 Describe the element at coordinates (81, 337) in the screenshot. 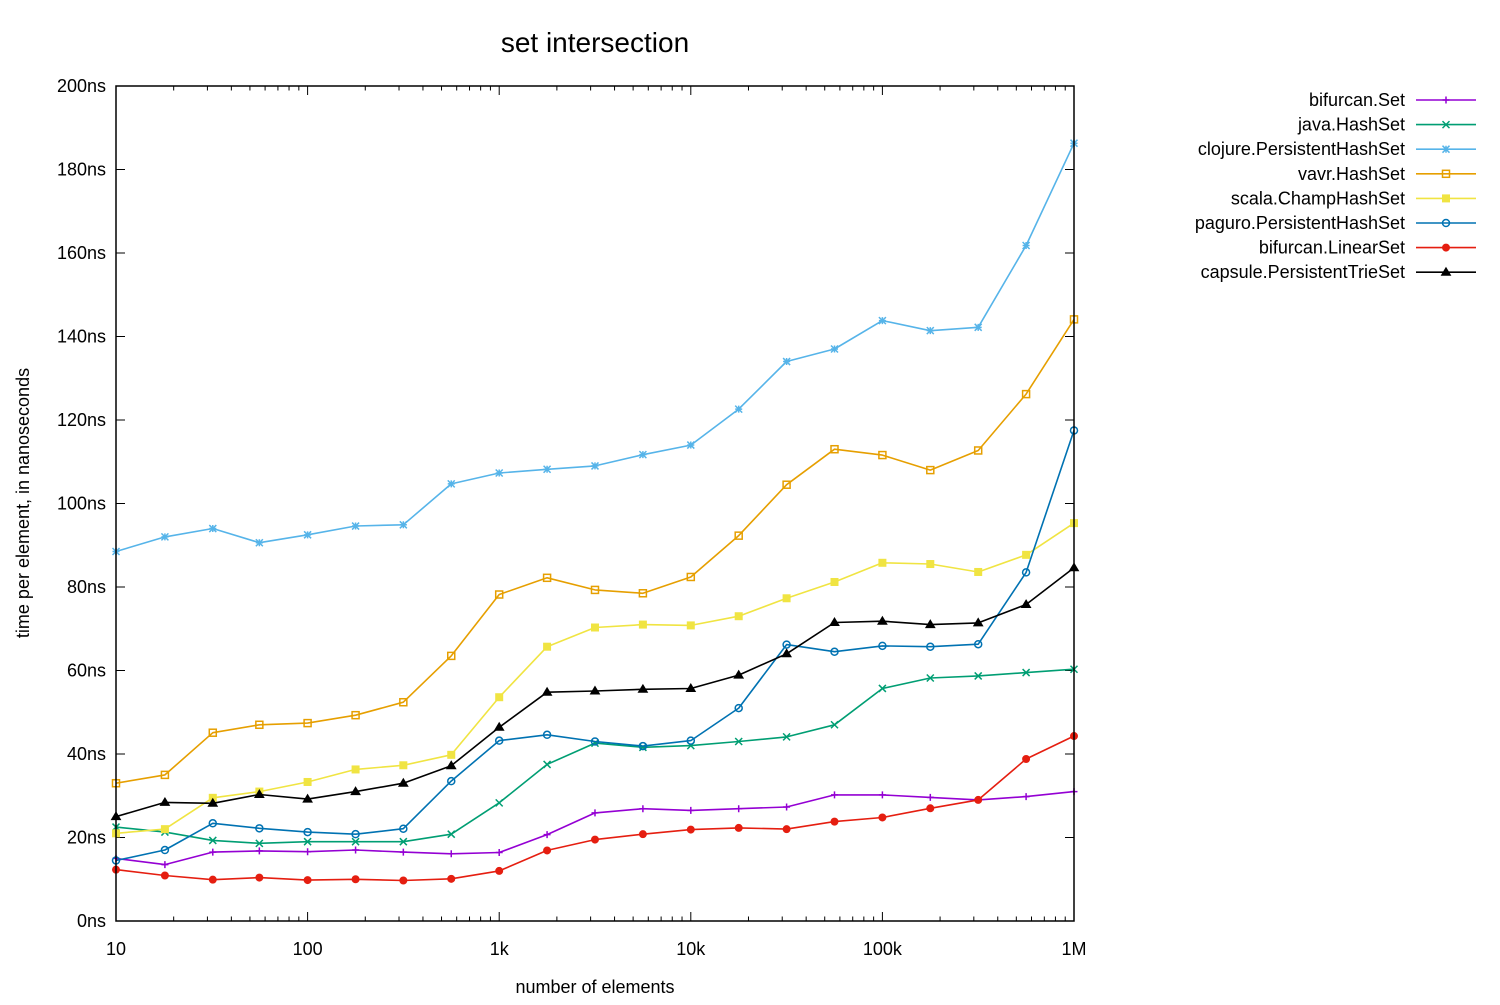

I see `y-tick-label: 140ns` at that location.